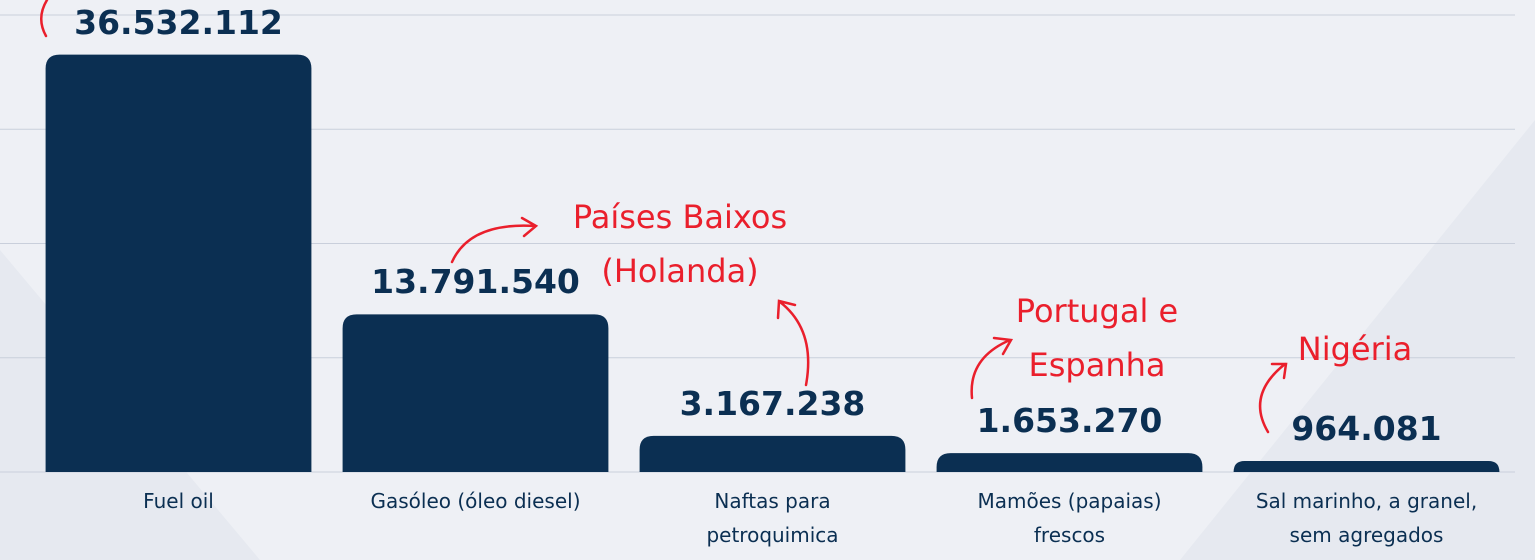 This screenshot has width=1535, height=560. What do you see at coordinates (1069, 518) in the screenshot?
I see `x-tick-label: Mamões (papaias) frescos` at bounding box center [1069, 518].